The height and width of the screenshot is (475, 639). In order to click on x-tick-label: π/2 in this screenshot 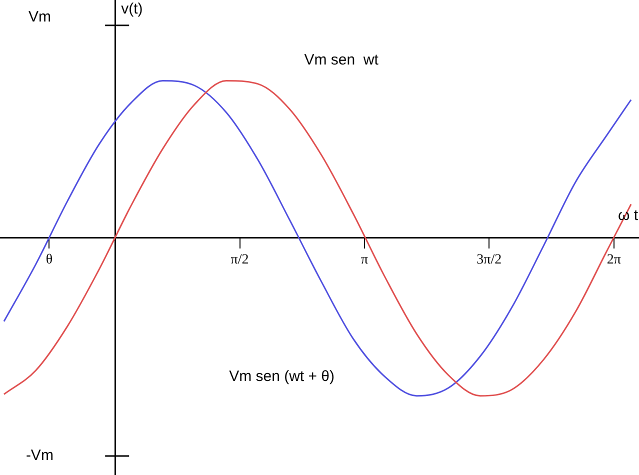, I will do `click(239, 260)`.